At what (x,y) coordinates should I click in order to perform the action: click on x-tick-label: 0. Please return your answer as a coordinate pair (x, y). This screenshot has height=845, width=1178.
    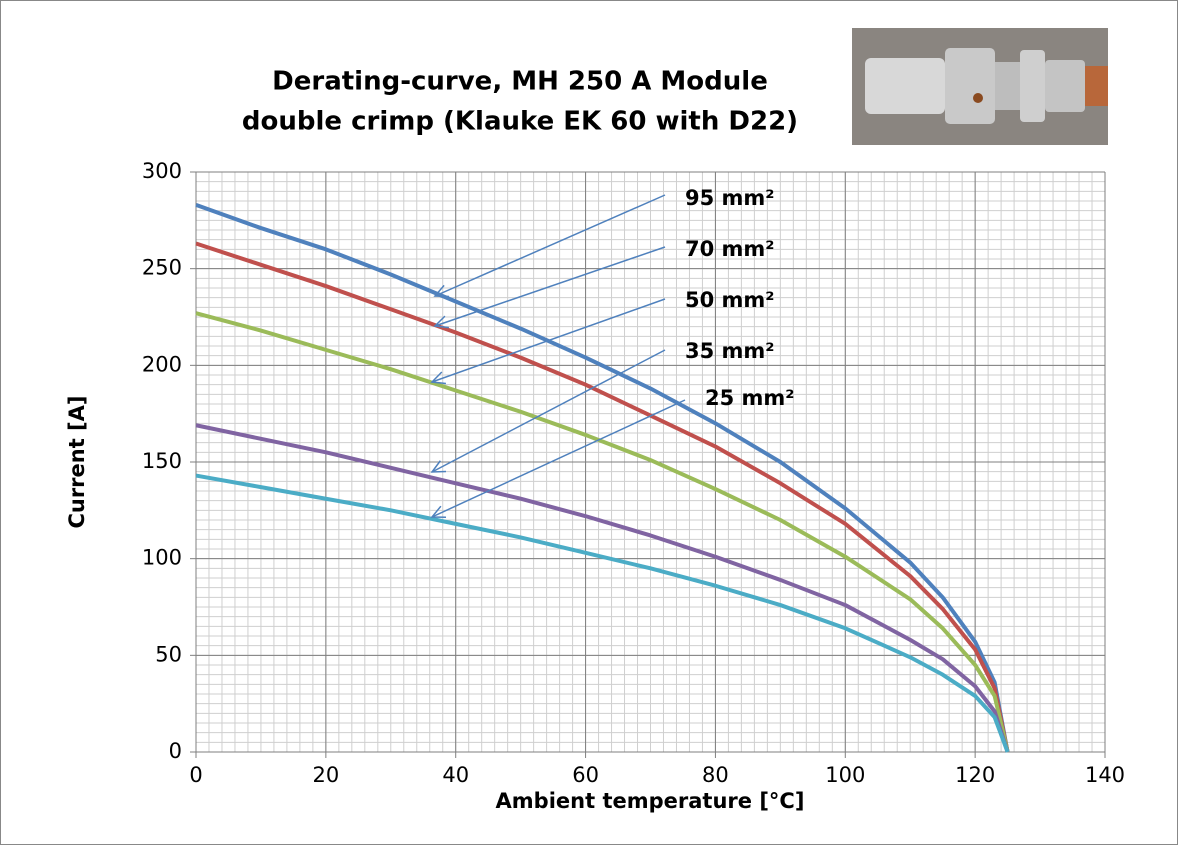
    Looking at the image, I should click on (195, 775).